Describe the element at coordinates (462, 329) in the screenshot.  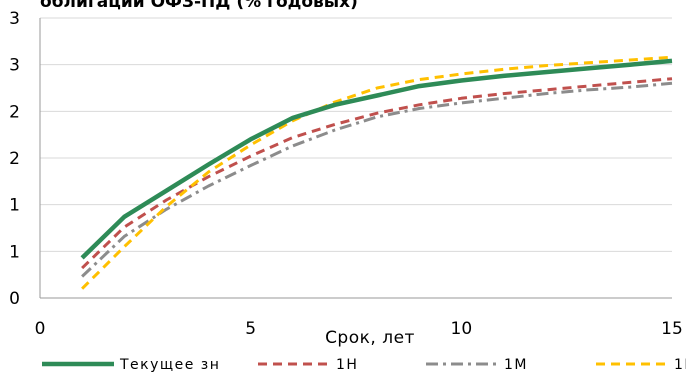
I see `x-tick-label-2: 10` at that location.